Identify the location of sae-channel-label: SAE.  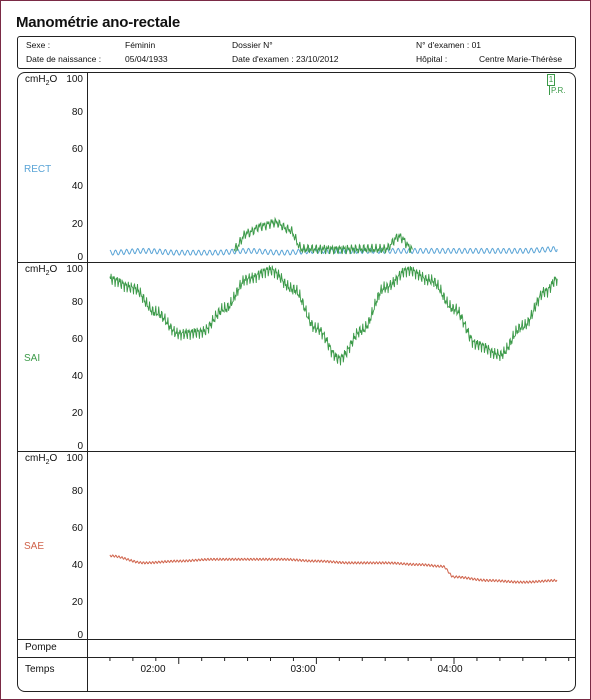
(34, 546).